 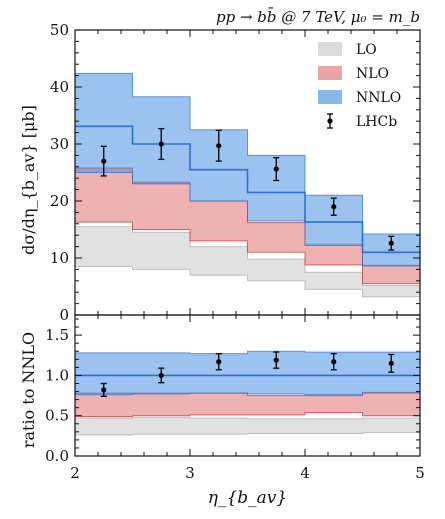 I want to click on y-tick-label: 40, so click(x=59, y=87).